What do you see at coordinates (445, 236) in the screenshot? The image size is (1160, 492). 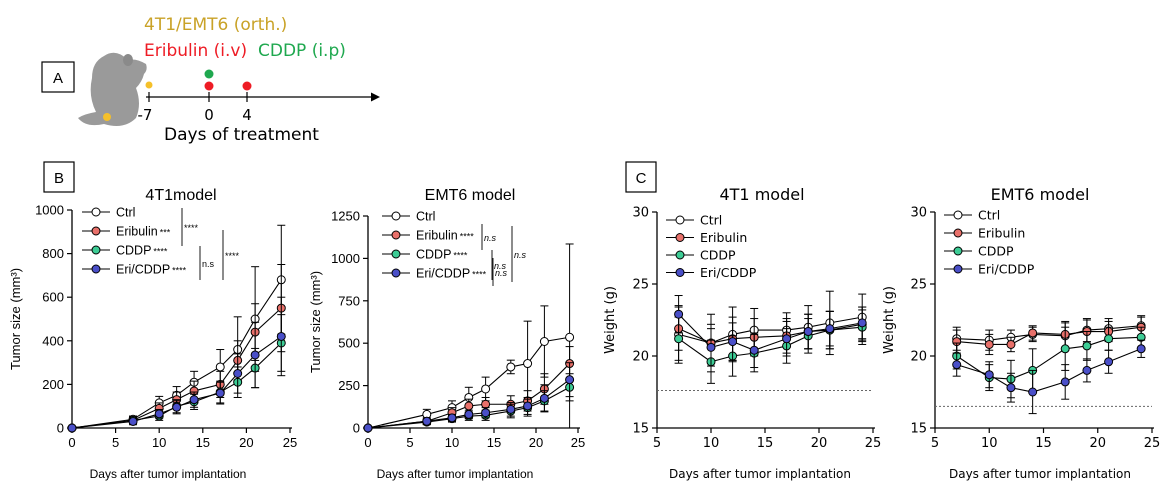 I see `legend-label: Eribulin ****` at bounding box center [445, 236].